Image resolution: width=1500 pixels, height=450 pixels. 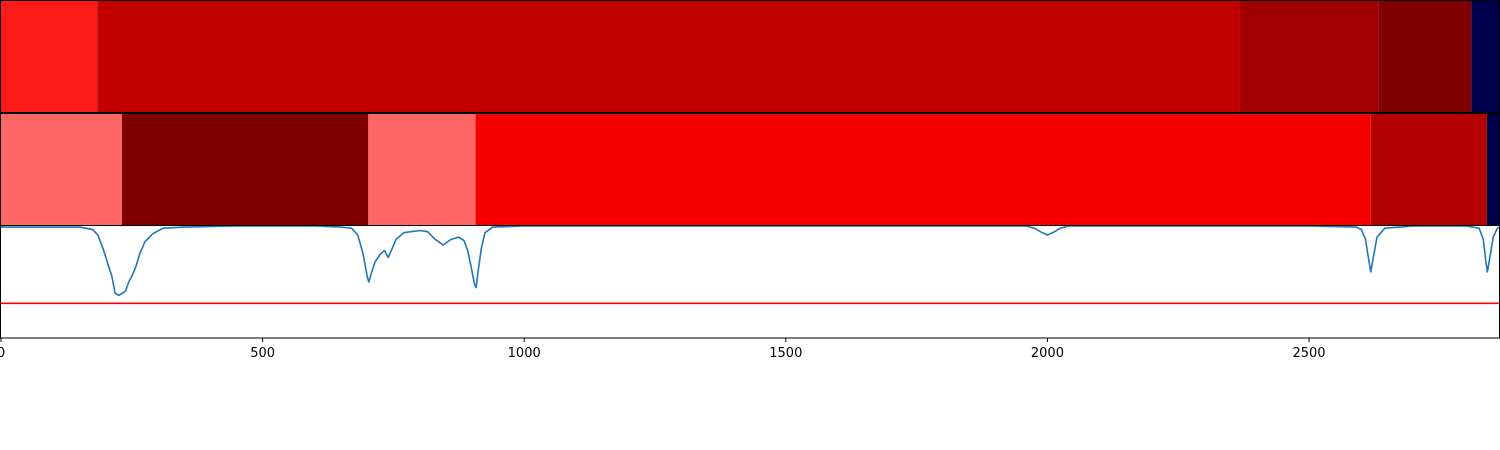 I want to click on x-tick-label-2000: 2000, so click(x=1047, y=353).